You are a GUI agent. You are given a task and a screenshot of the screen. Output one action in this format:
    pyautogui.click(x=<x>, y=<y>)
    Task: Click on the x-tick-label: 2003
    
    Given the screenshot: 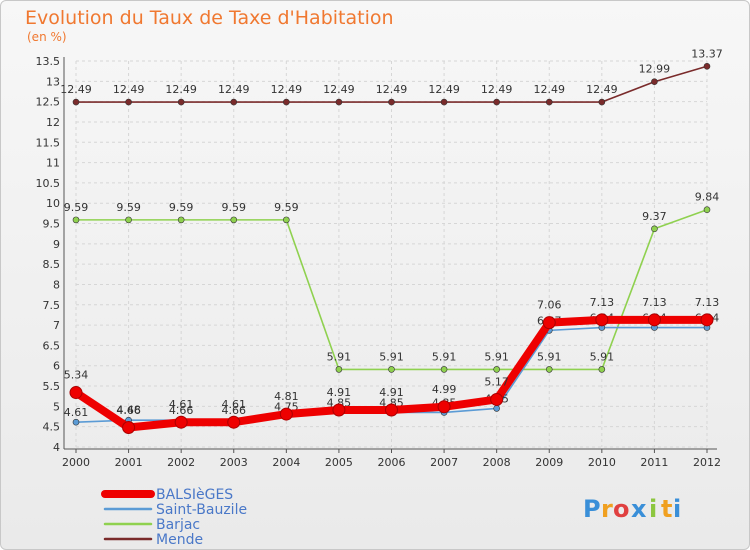 What is the action you would take?
    pyautogui.click(x=234, y=462)
    